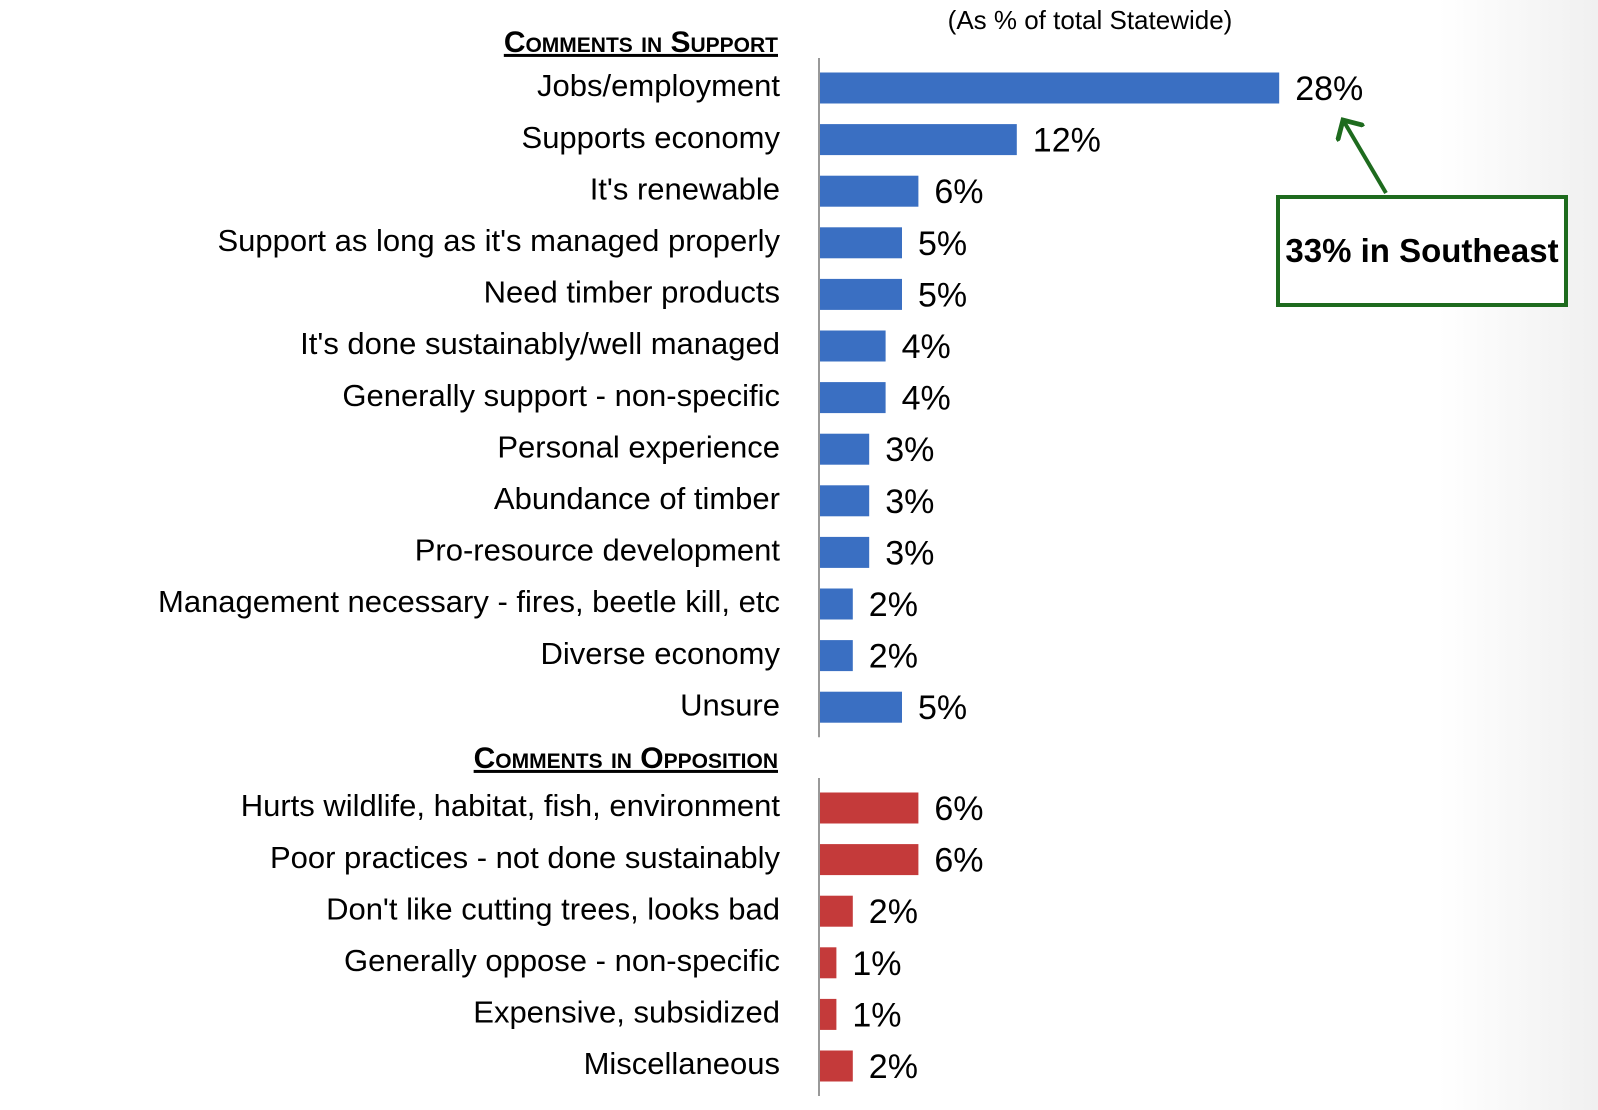 The width and height of the screenshot is (1598, 1110). What do you see at coordinates (626, 1012) in the screenshot?
I see `category-label: Expensive, subsidized` at bounding box center [626, 1012].